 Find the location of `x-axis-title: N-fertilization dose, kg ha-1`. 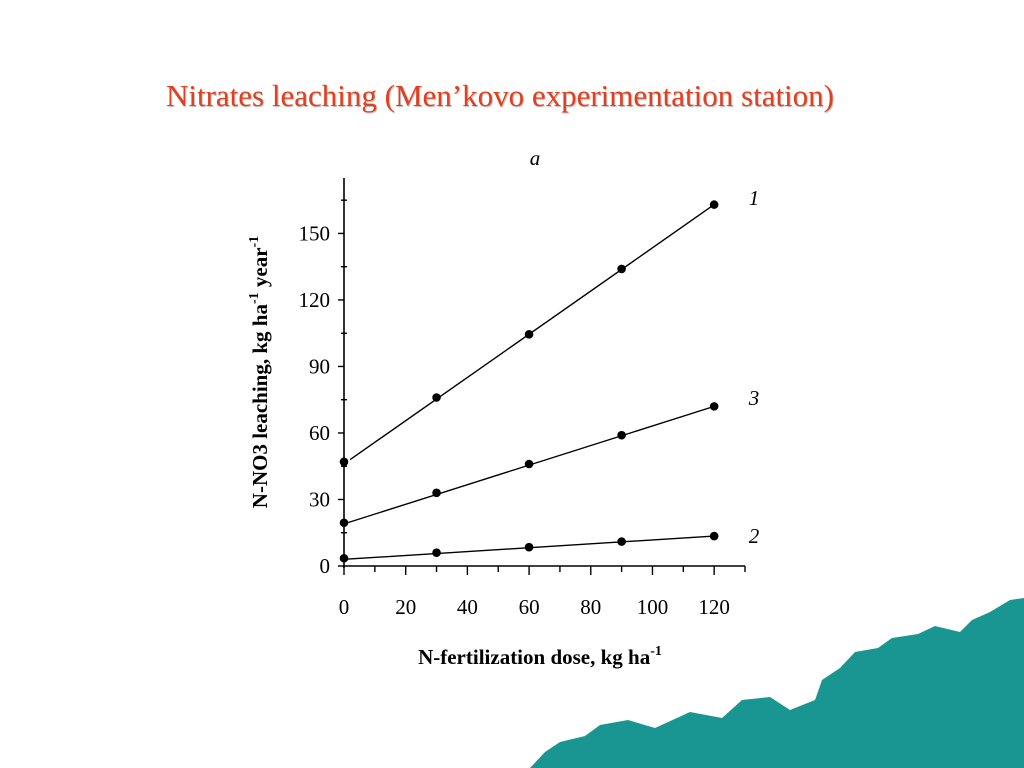

x-axis-title: N-fertilization dose, kg ha-1 is located at coordinates (540, 656).